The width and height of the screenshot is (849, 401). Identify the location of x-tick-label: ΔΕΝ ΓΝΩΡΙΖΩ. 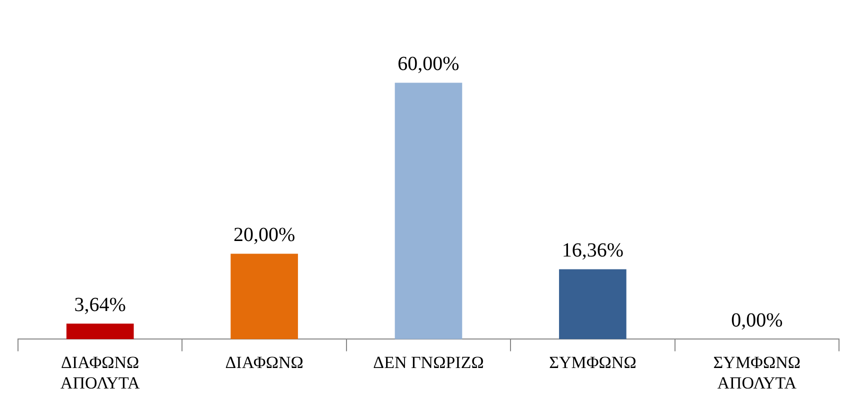
(428, 362).